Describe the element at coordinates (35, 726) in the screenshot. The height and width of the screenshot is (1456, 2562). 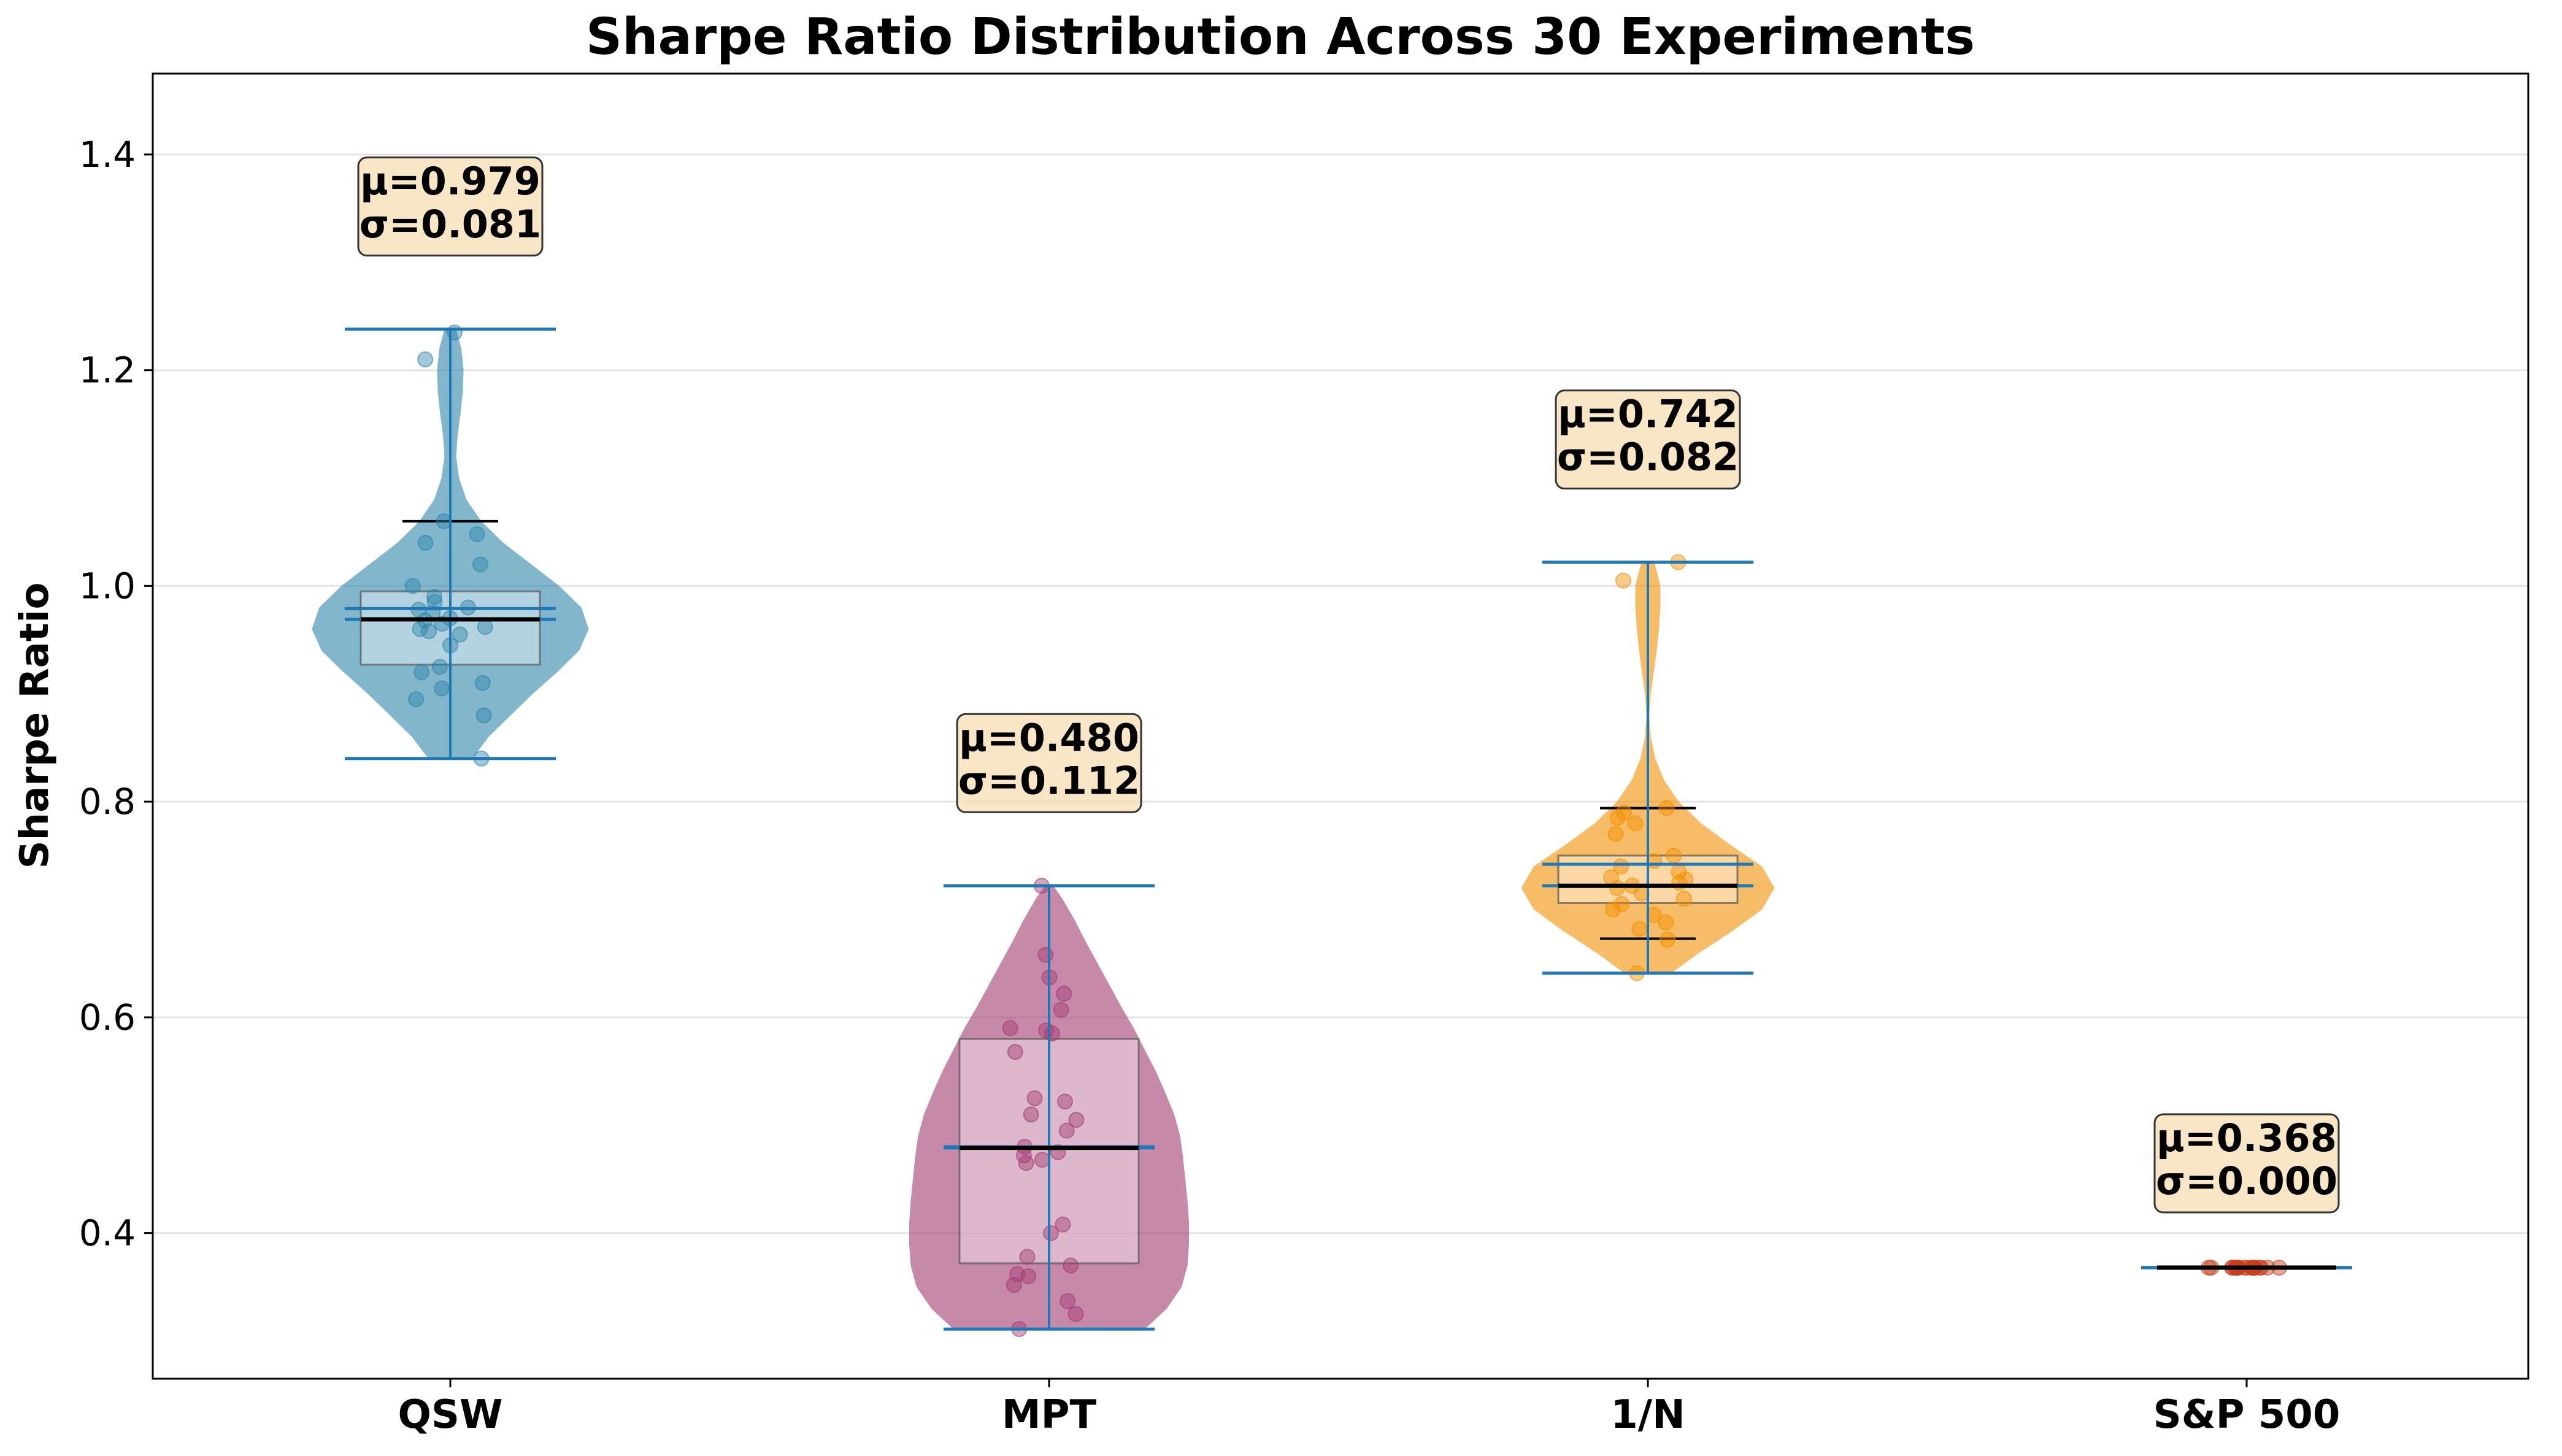
I see `y-axis-label: Sharpe Ratio` at that location.